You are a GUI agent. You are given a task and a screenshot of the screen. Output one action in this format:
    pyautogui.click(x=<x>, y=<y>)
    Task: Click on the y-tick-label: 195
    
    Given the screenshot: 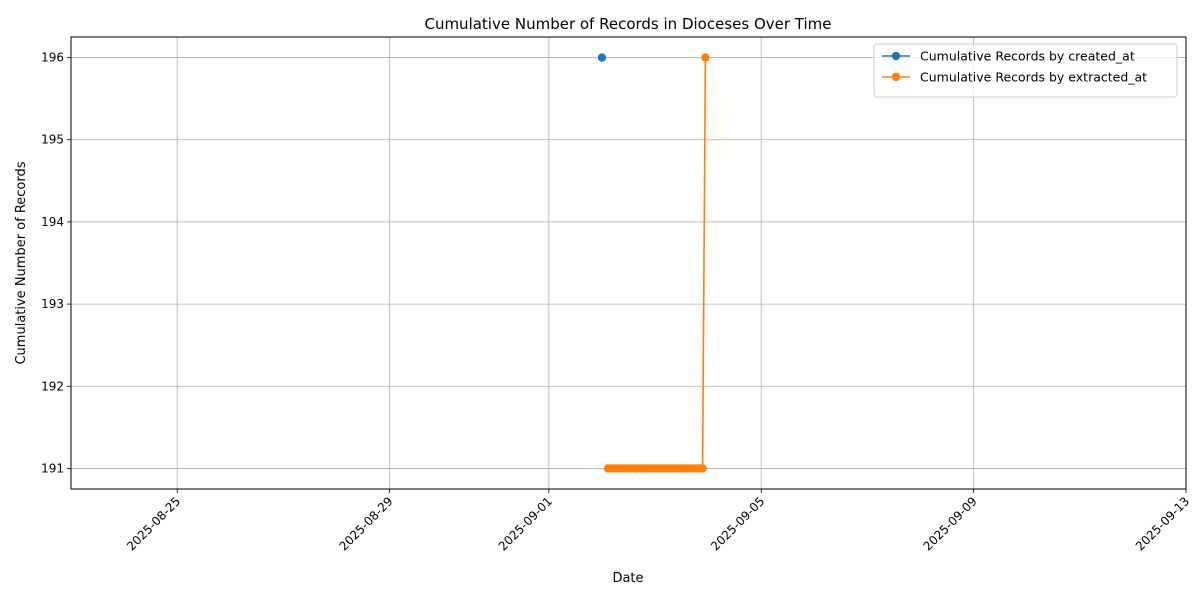 What is the action you would take?
    pyautogui.click(x=52, y=140)
    